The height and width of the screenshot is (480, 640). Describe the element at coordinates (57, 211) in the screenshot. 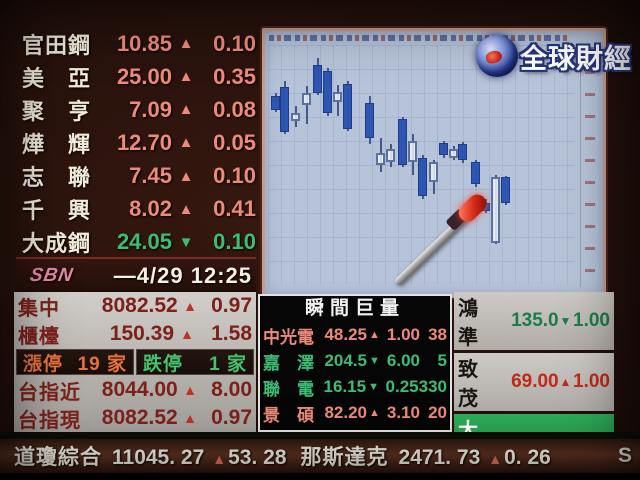

I see `stock-name: 千 興` at that location.